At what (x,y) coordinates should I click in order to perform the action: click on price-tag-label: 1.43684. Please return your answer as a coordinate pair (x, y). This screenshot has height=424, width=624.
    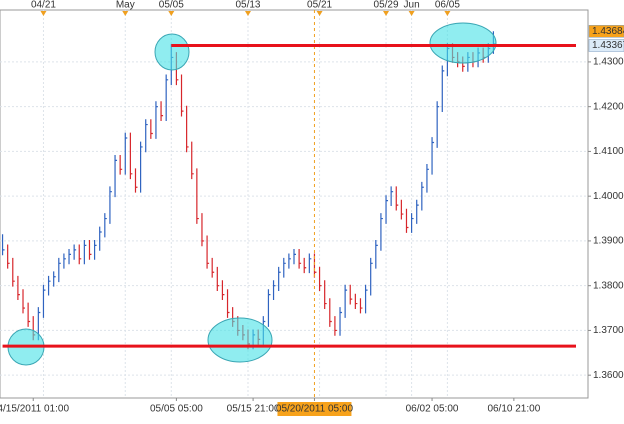
    Looking at the image, I should click on (608, 31).